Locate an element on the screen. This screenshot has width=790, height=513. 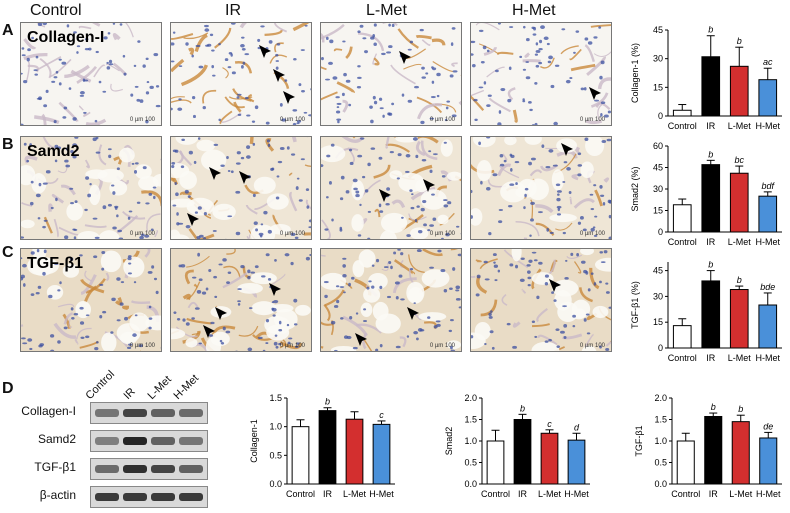
micrograph-r1-c3: 0 µm 100 is located at coordinates (391, 74).